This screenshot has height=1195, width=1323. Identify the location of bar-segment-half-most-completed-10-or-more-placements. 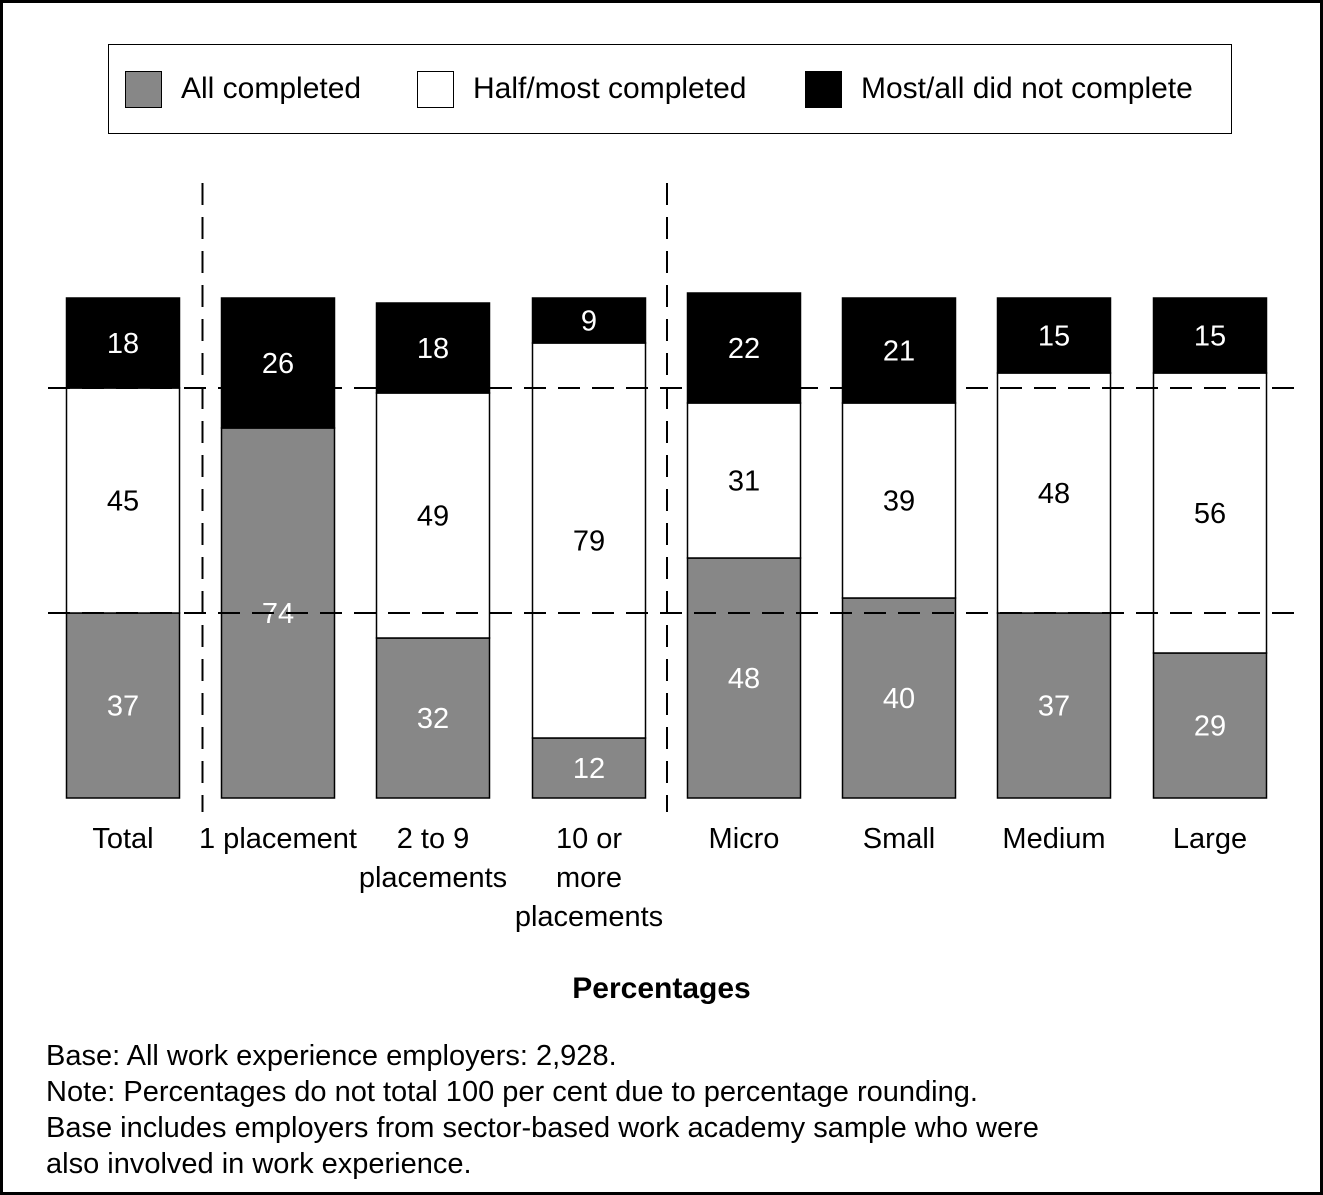
(589, 540).